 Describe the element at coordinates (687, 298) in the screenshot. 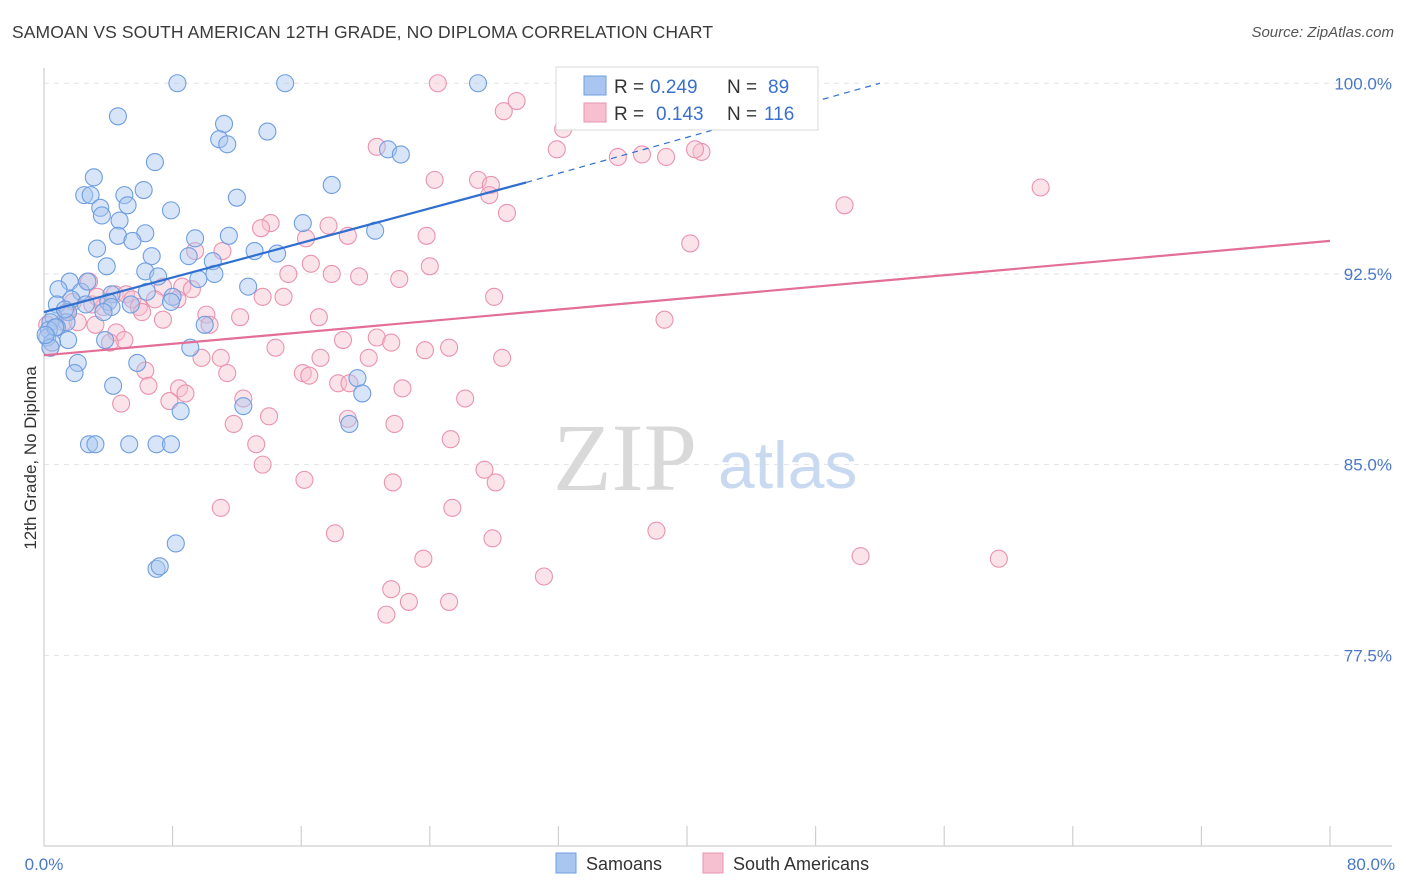

I see `south-americans-trend-line` at that location.